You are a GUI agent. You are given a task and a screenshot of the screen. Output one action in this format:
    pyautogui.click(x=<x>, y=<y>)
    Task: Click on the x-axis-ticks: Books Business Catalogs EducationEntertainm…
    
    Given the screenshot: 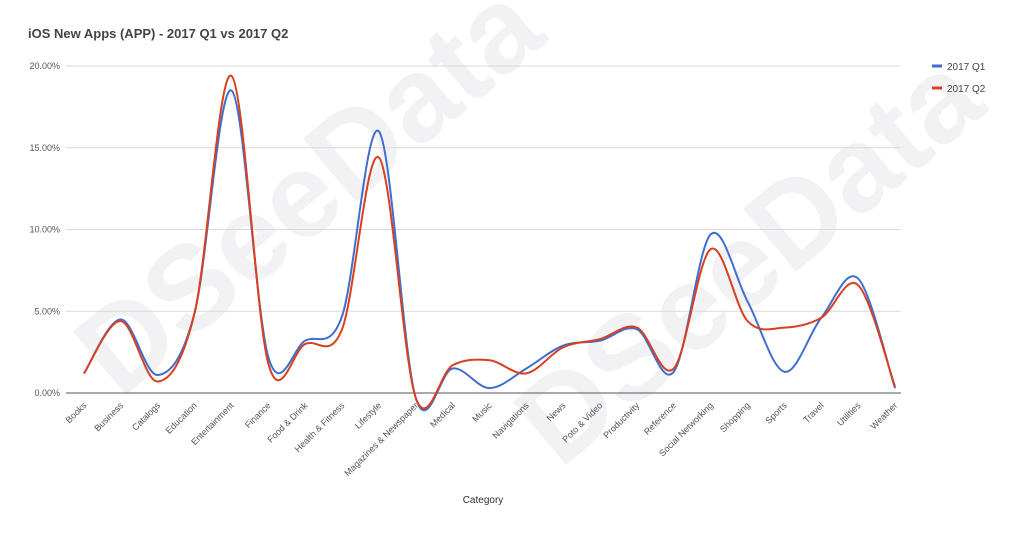 What is the action you would take?
    pyautogui.click(x=482, y=439)
    